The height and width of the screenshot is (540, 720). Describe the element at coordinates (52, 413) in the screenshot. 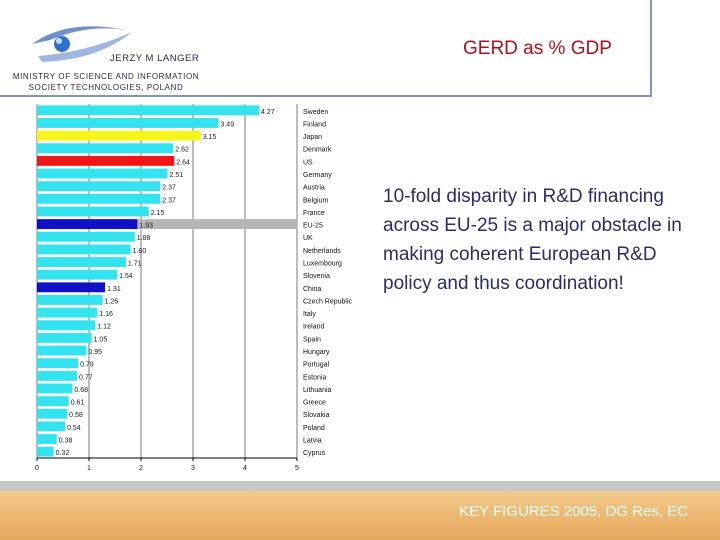

I see `bar-slovakia` at that location.